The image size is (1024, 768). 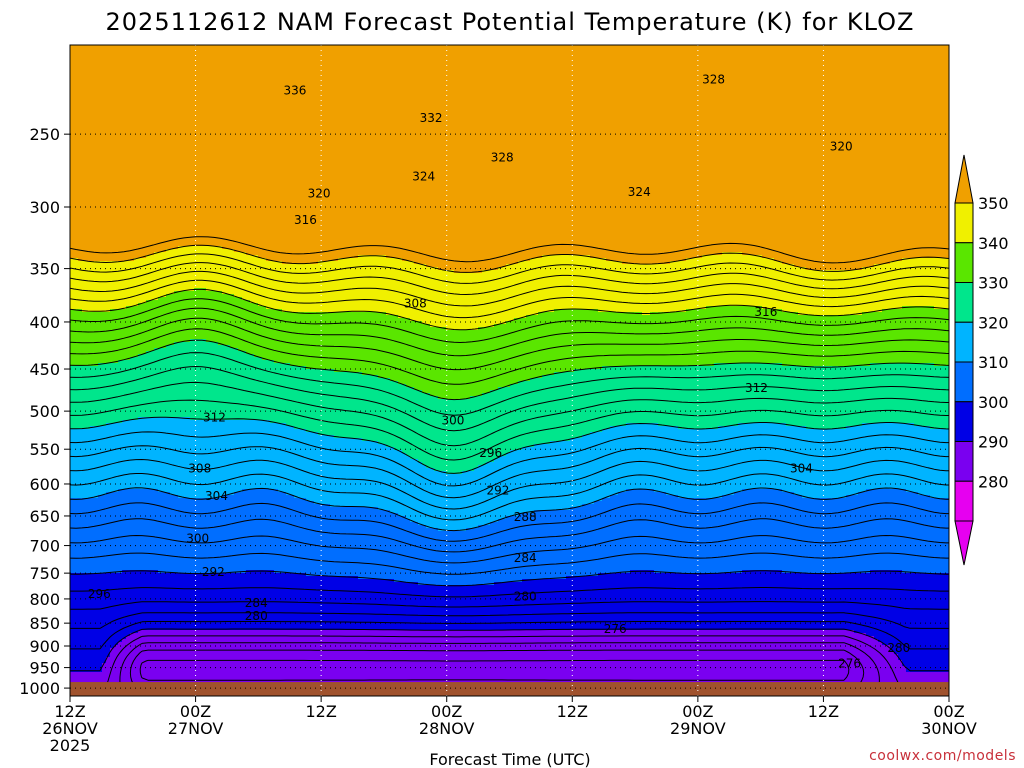 I want to click on colorbar-label: 280, so click(x=993, y=481).